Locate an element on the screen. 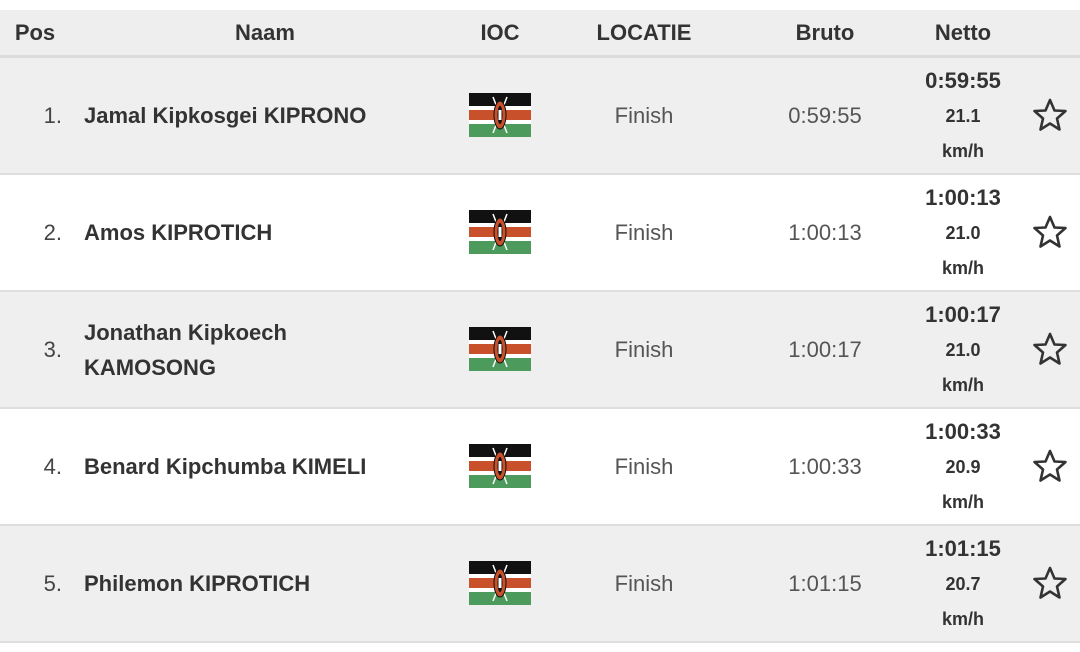 This screenshot has width=1080, height=652. column-header: IOC is located at coordinates (500, 32).